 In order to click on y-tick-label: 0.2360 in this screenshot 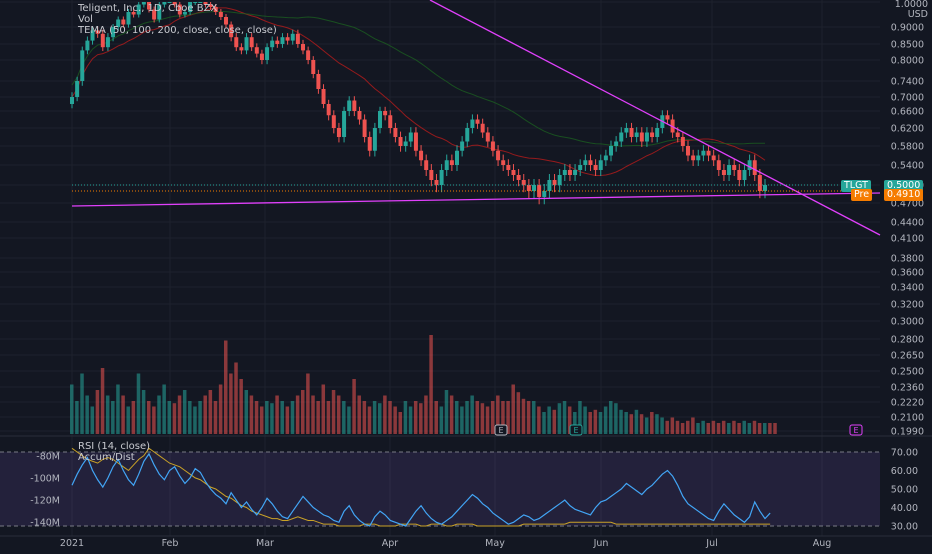, I will do `click(907, 388)`.